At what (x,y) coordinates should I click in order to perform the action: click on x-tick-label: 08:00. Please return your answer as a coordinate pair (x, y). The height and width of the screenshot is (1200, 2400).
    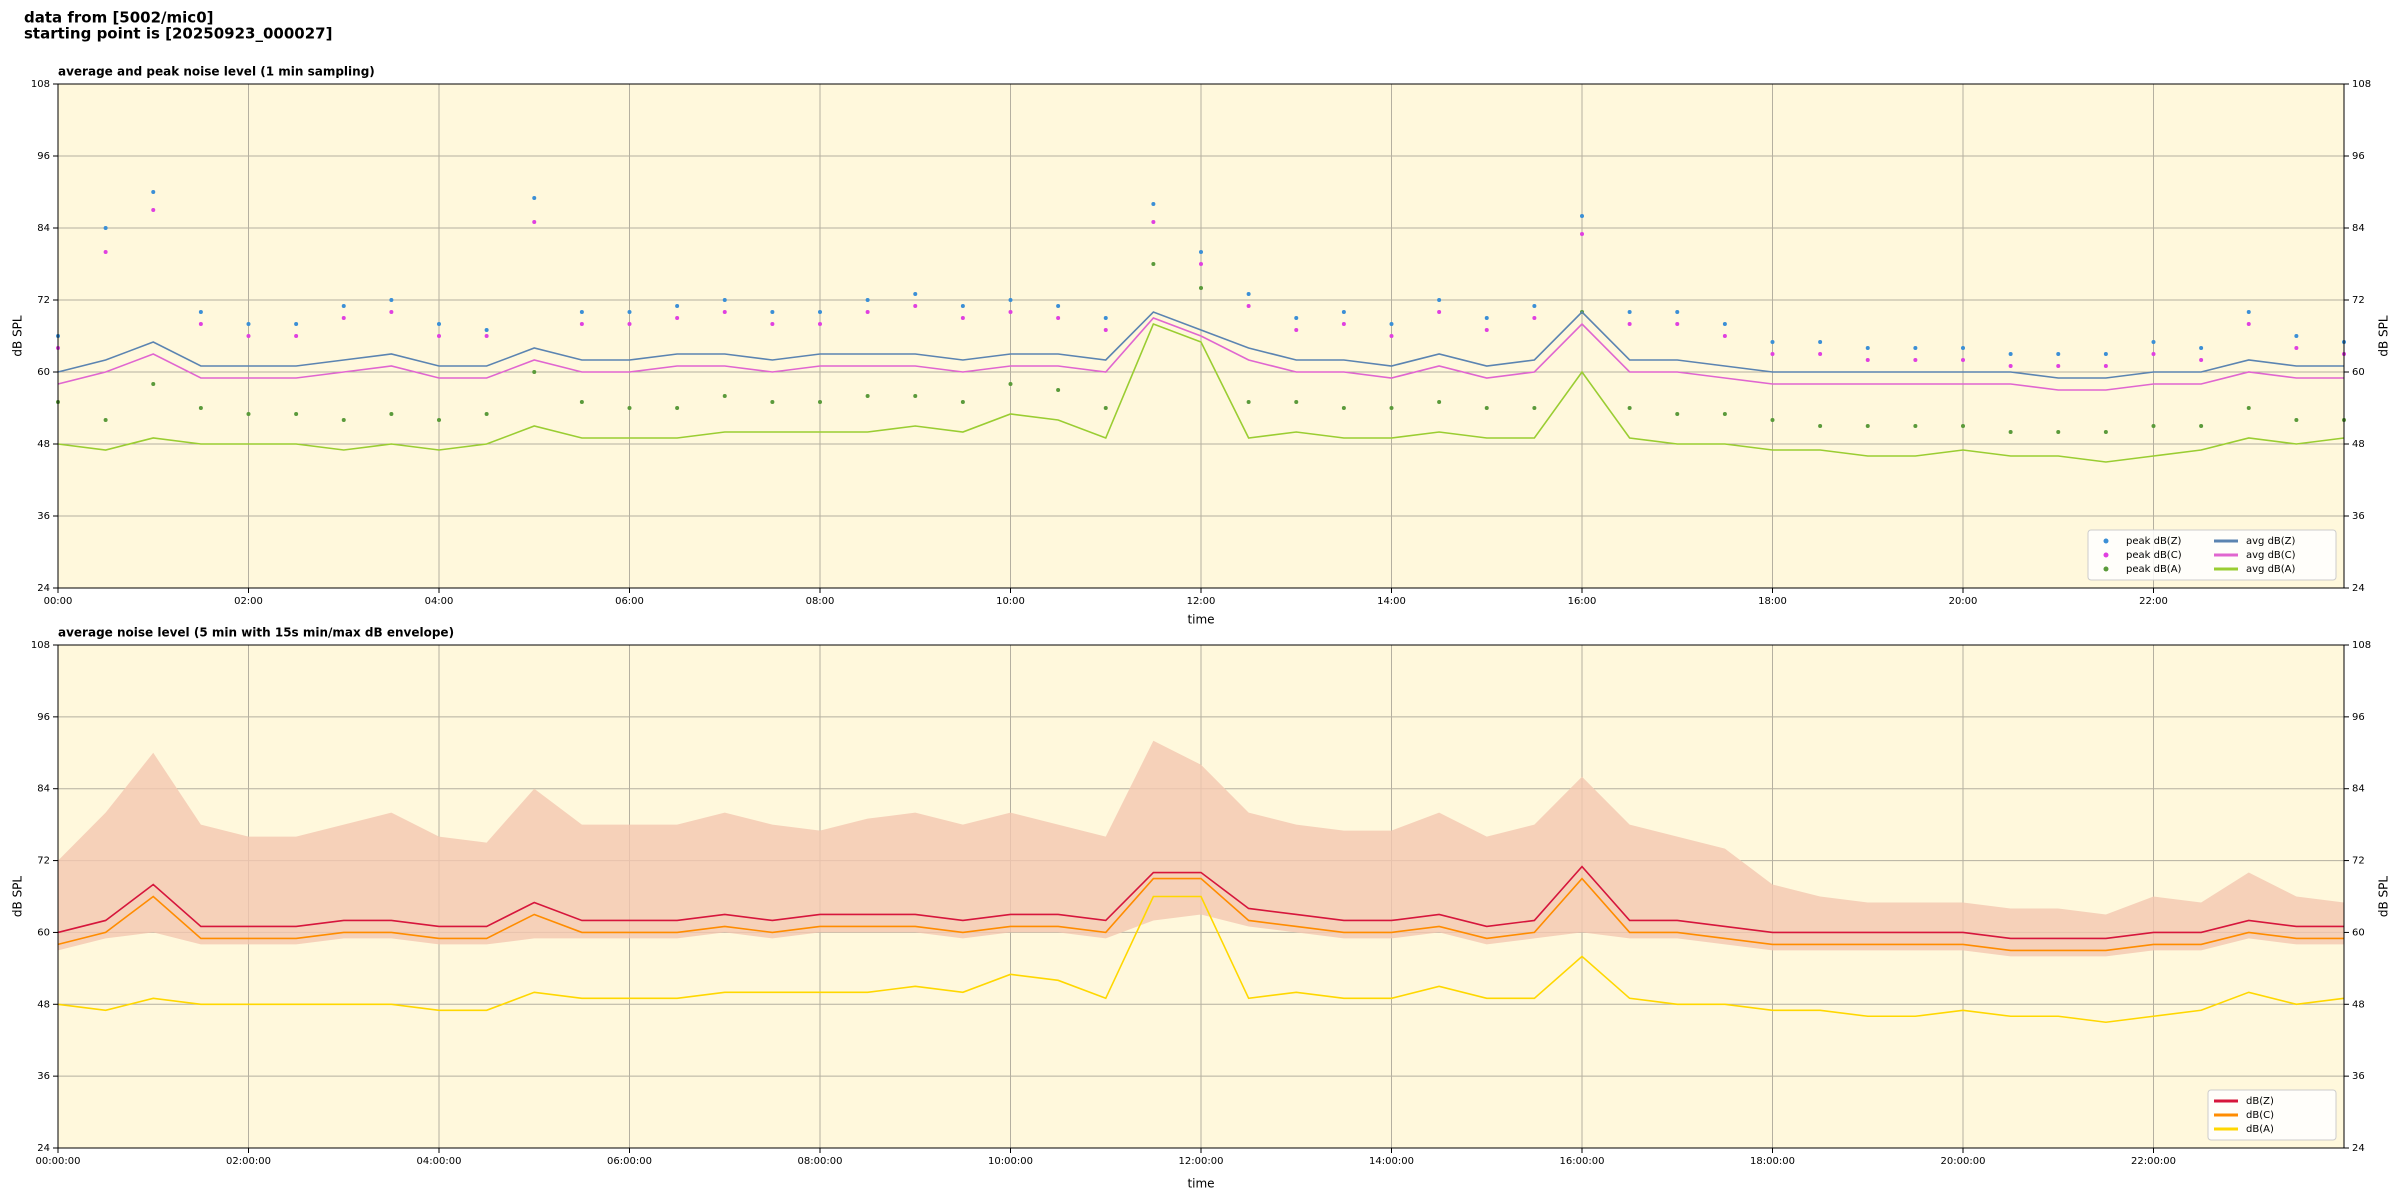
    Looking at the image, I should click on (820, 601).